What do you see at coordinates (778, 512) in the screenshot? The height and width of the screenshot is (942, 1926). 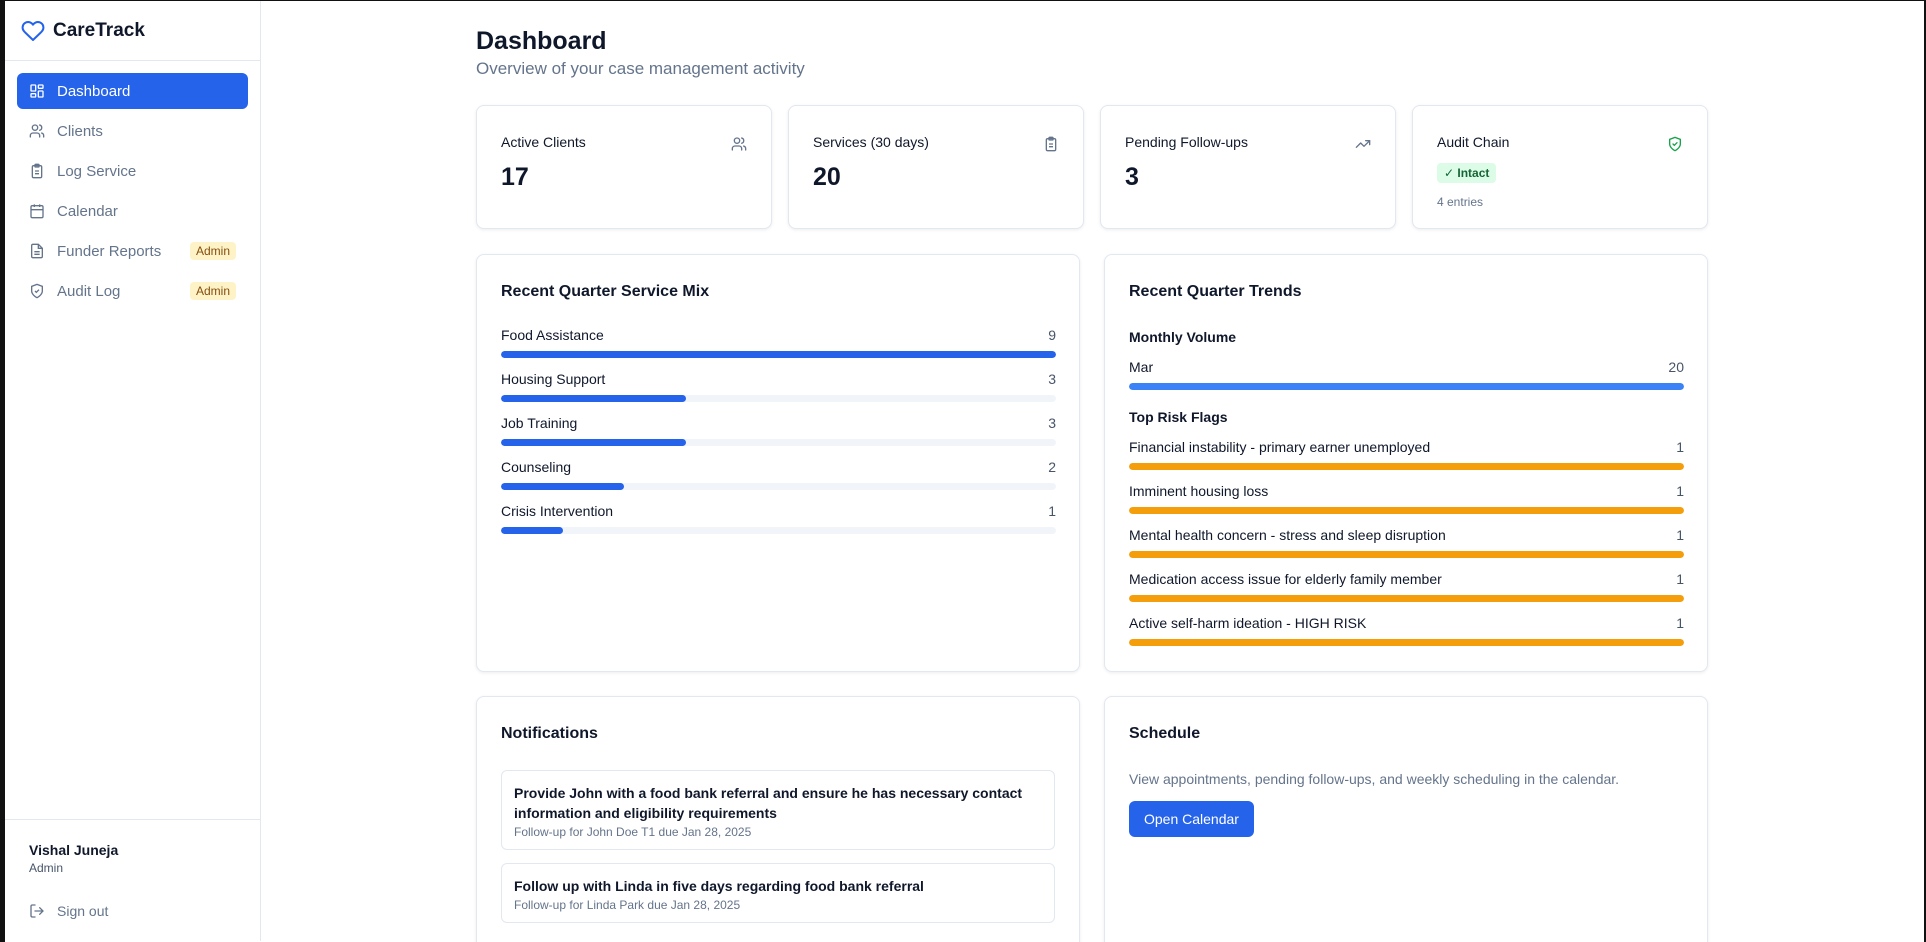 I see `bar-header: Crisis Intervention 1` at bounding box center [778, 512].